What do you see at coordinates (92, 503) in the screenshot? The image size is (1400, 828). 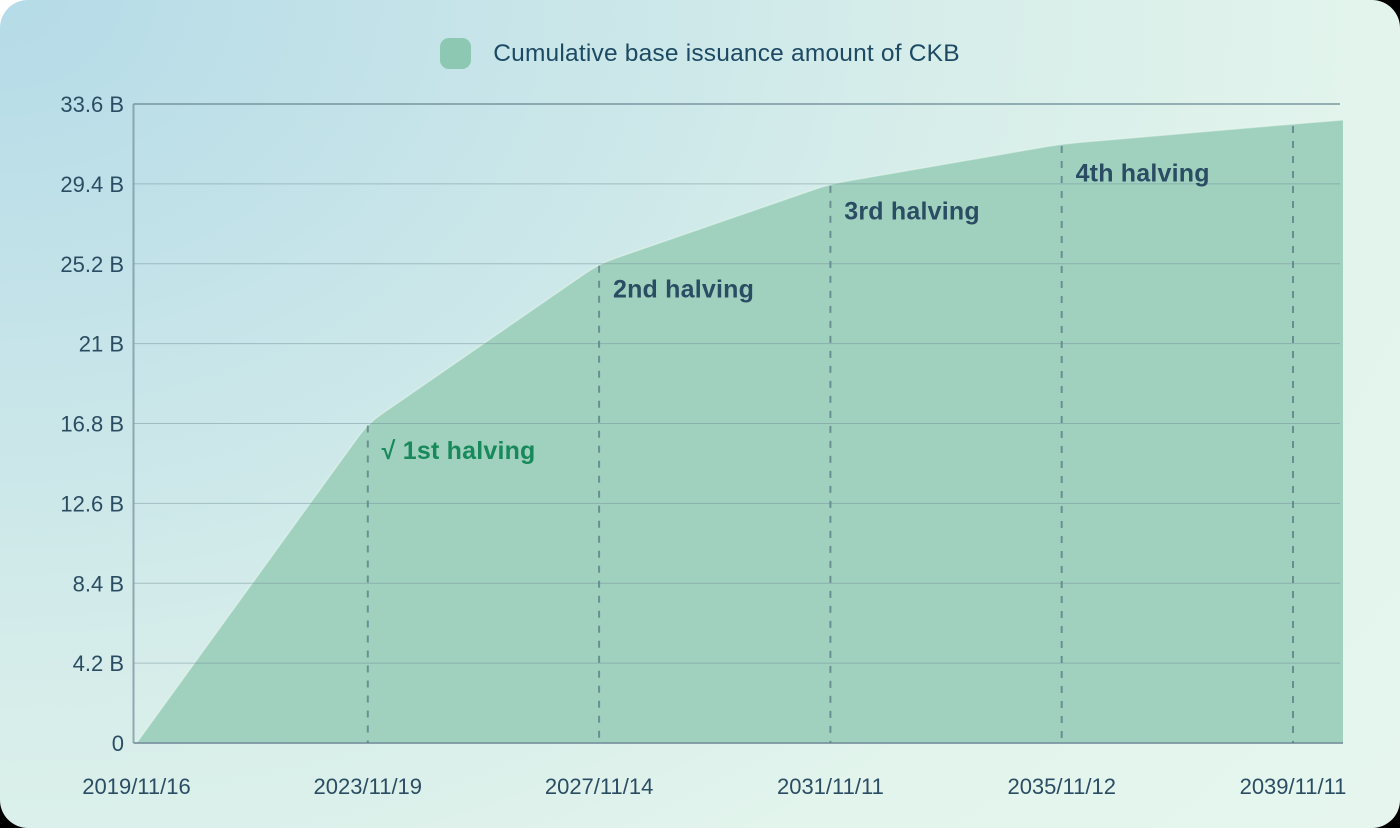 I see `y-axis-tick-label: 12.6 B` at bounding box center [92, 503].